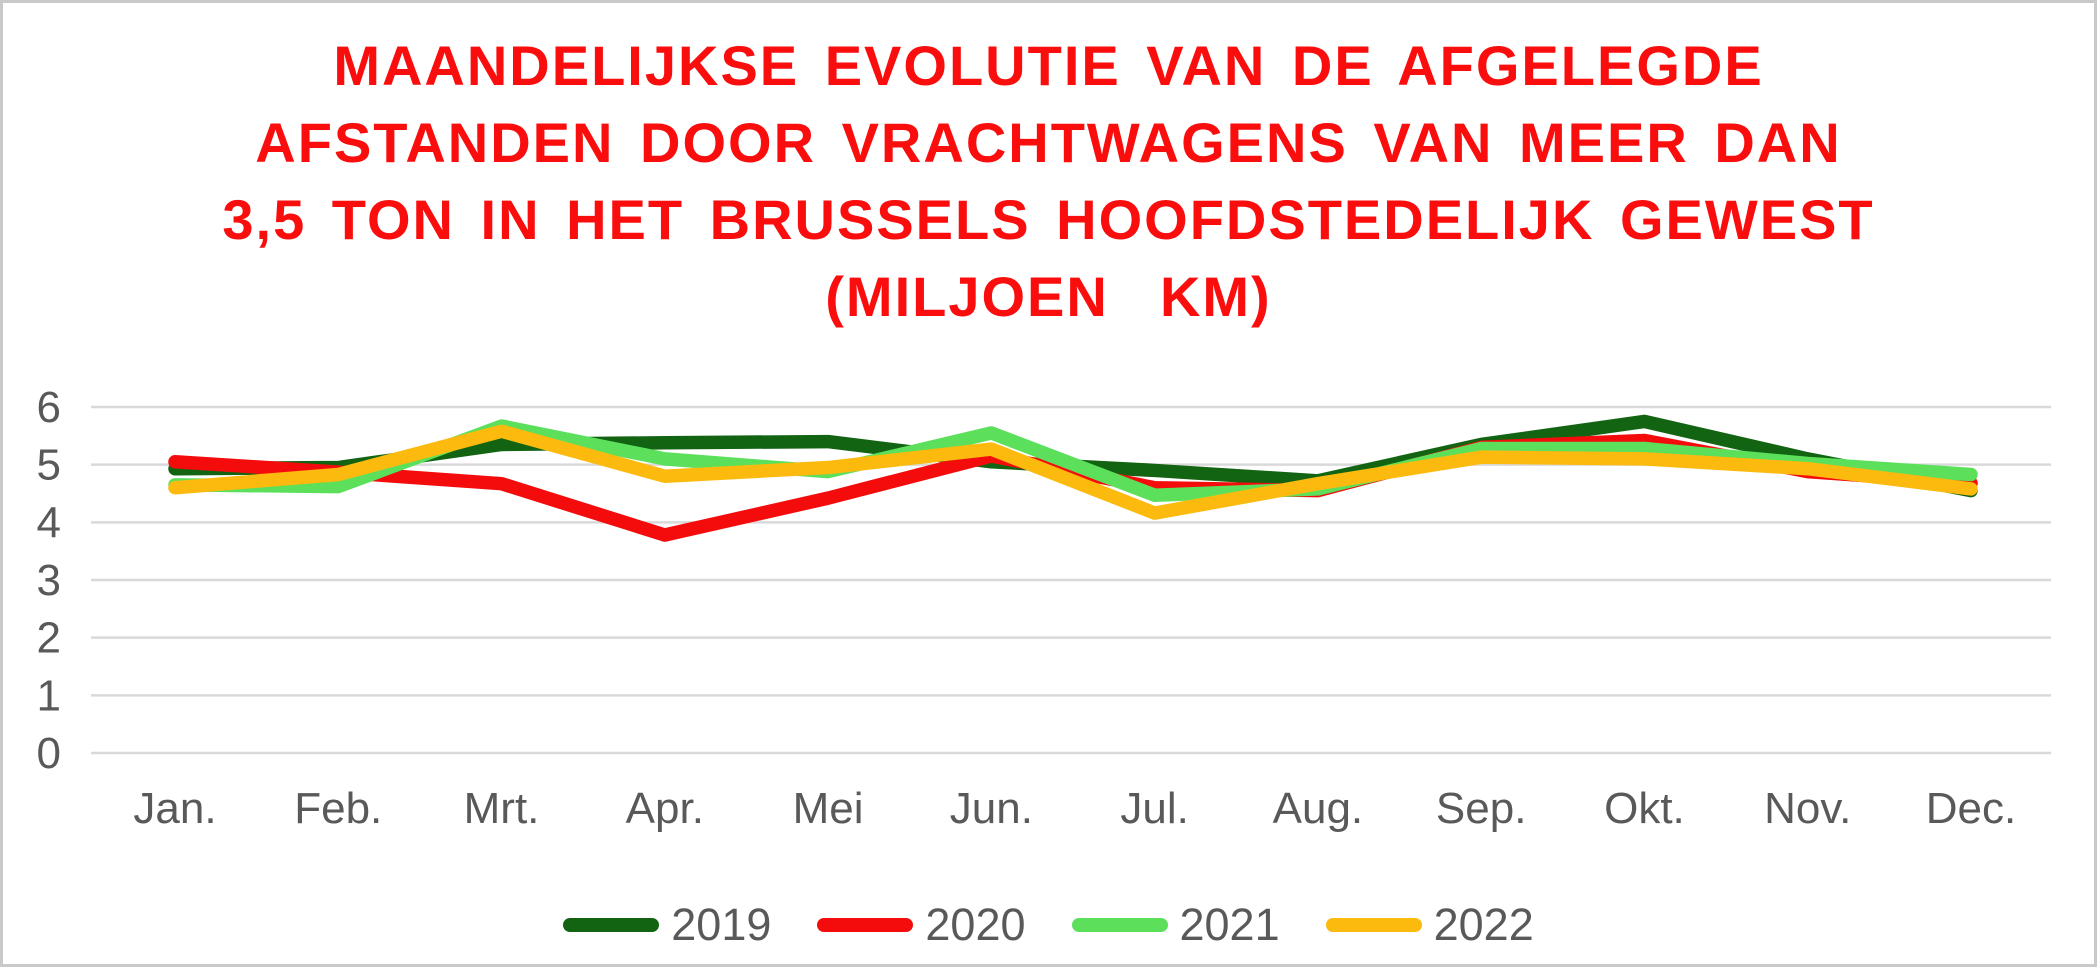 The image size is (2097, 967). I want to click on x-tick-label: Feb., so click(338, 808).